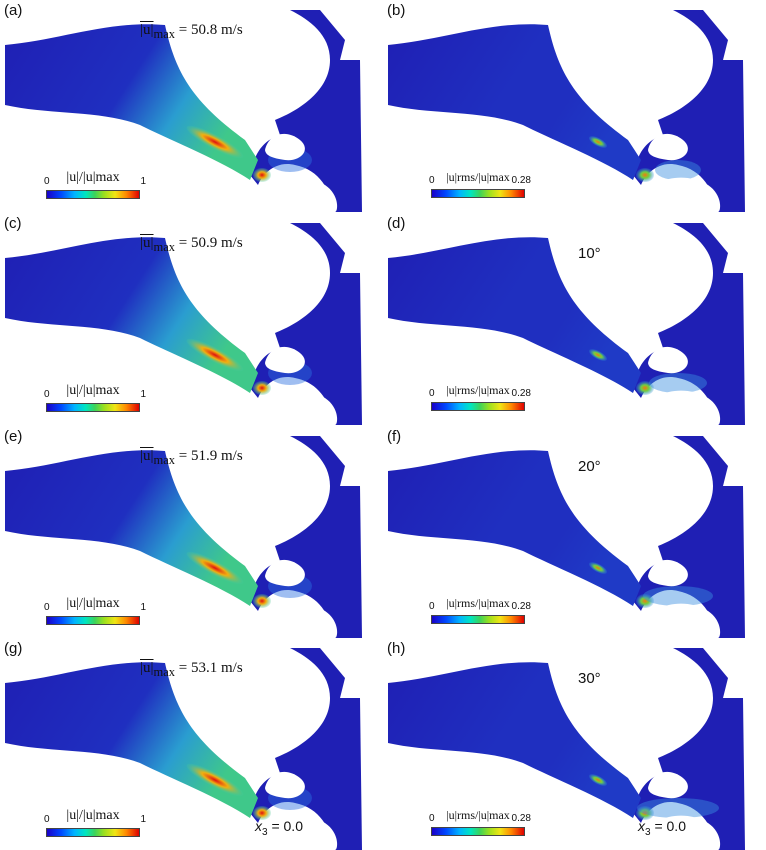 The image size is (766, 850). What do you see at coordinates (589, 253) in the screenshot?
I see `angle-label: 10°` at bounding box center [589, 253].